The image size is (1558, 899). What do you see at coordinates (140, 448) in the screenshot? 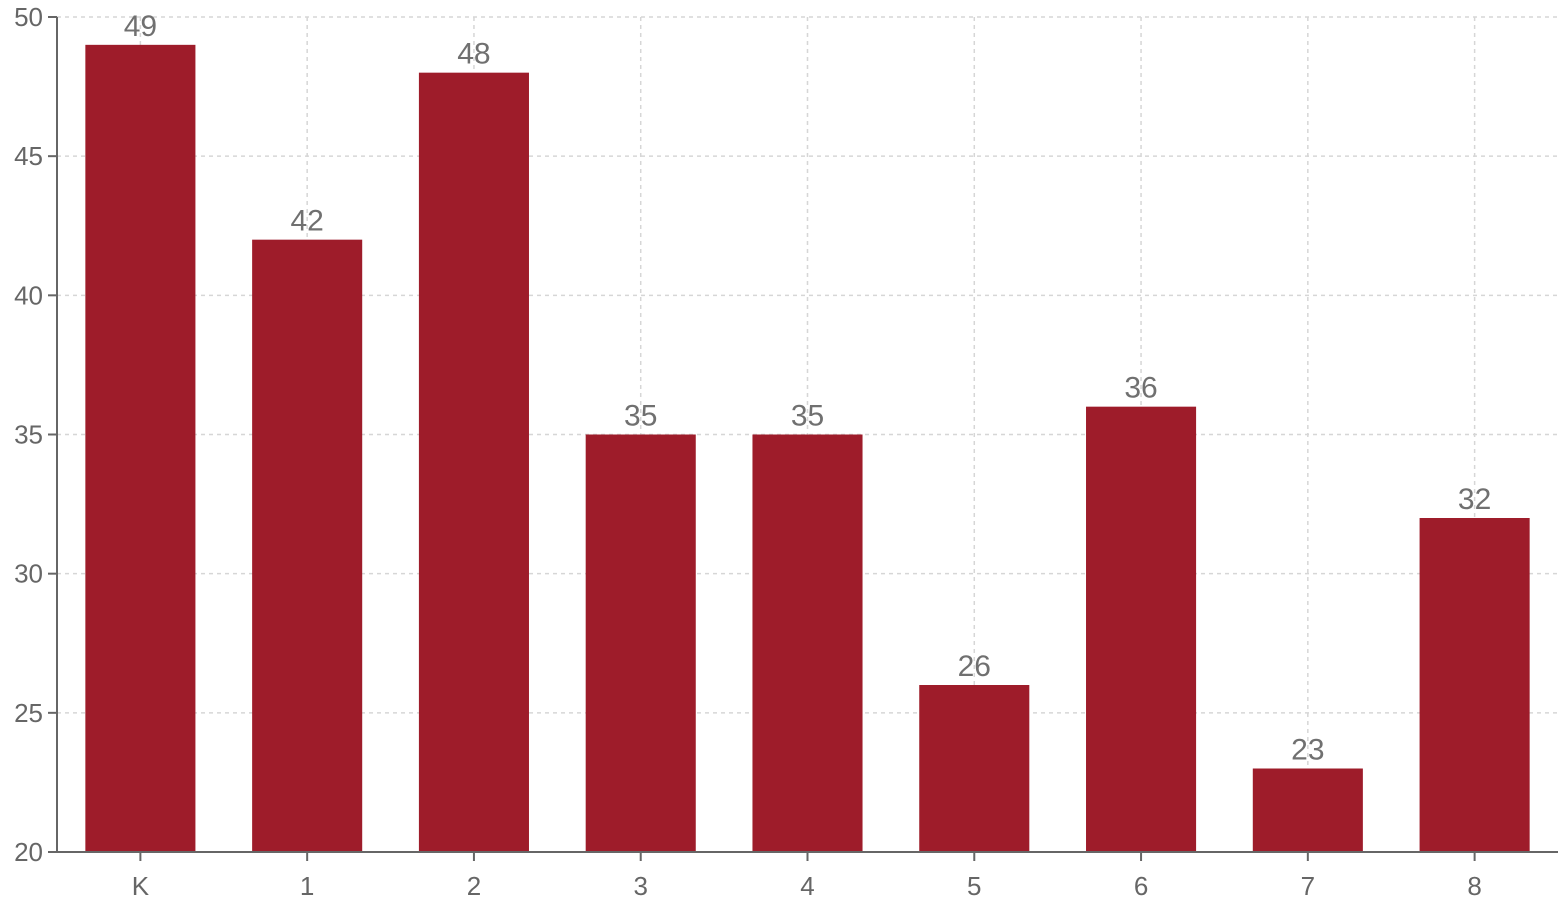
I see `bar-K` at bounding box center [140, 448].